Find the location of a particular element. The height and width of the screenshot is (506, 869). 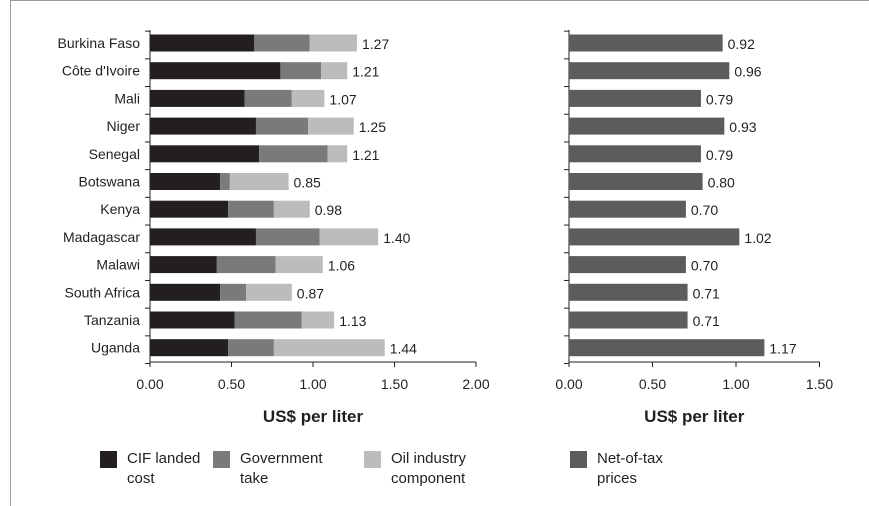

x-tick-label: 1.00 is located at coordinates (735, 384).